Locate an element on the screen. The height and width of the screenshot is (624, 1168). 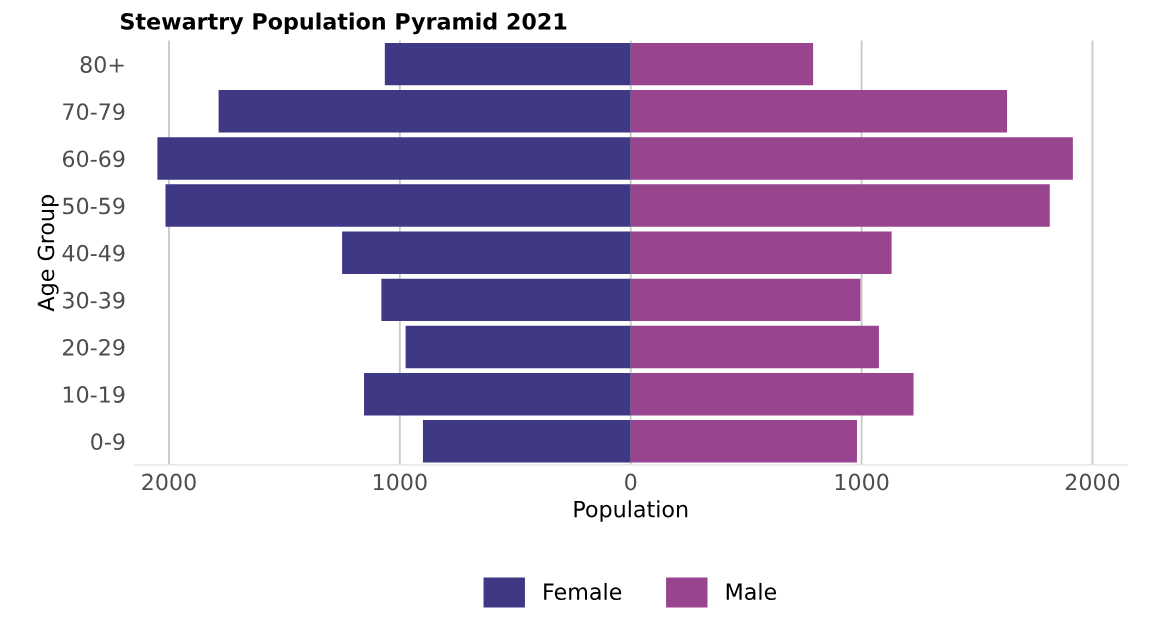
chart-title: Stewartry Population Pyramid 2021 is located at coordinates (344, 23).